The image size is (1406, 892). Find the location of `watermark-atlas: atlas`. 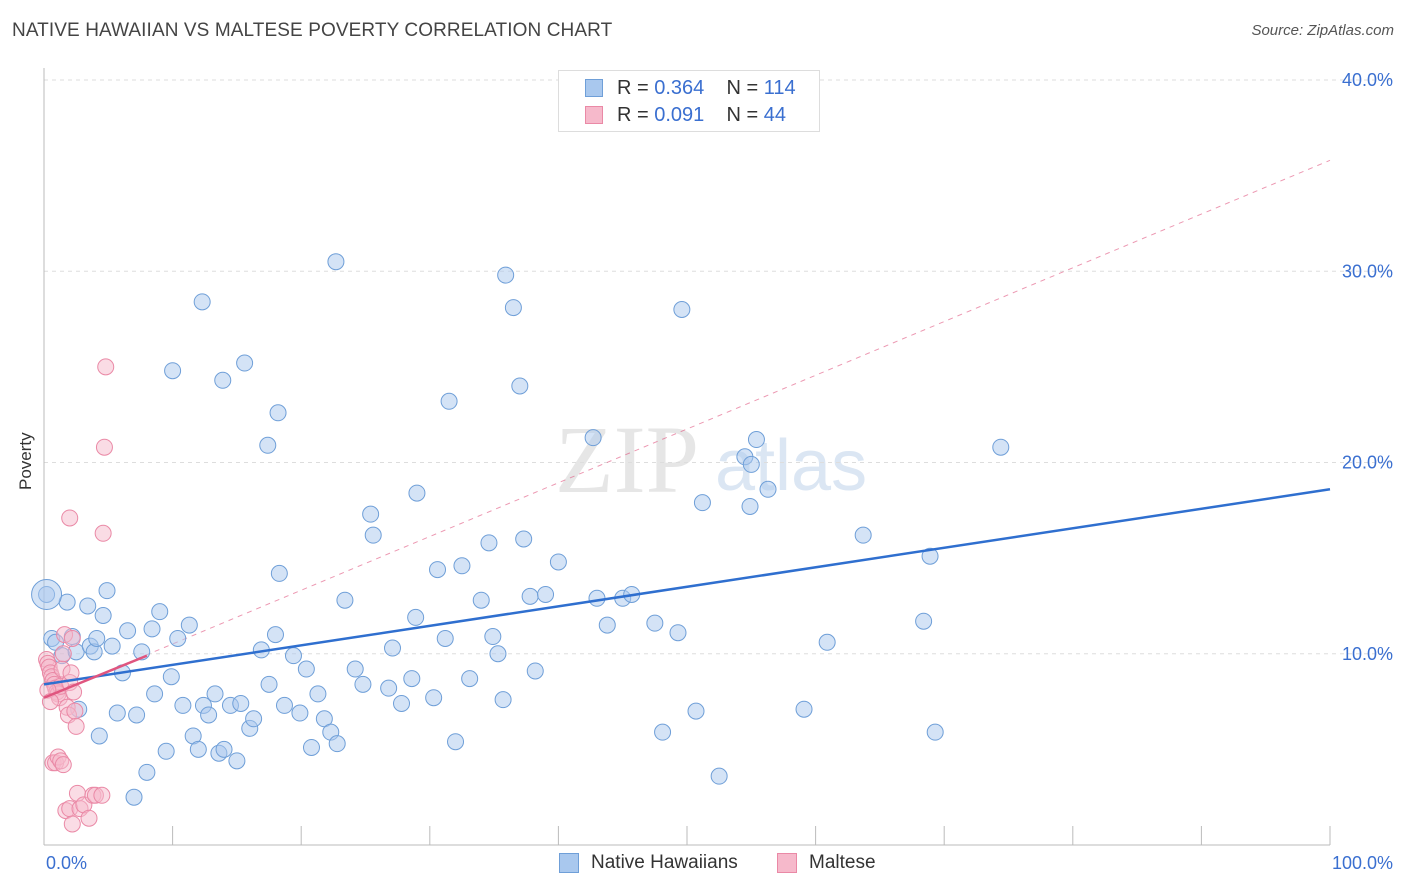

watermark-atlas: atlas is located at coordinates (791, 466).